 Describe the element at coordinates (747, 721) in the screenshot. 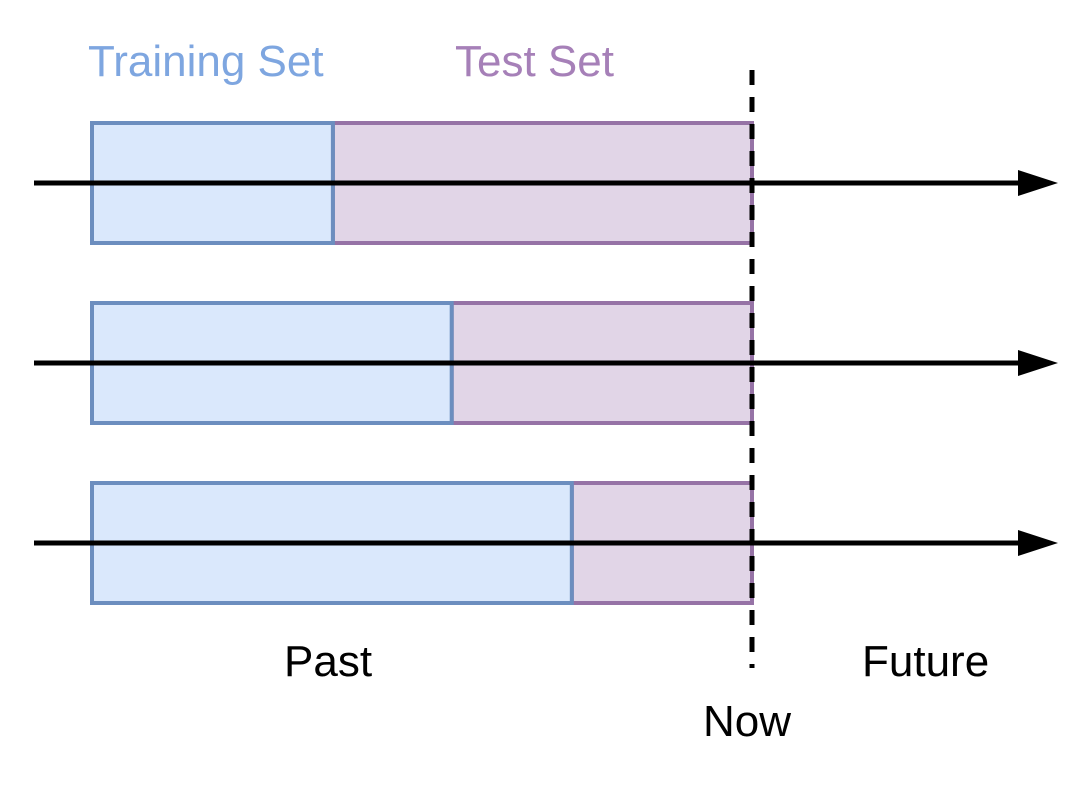

I see `now-label: Now` at that location.